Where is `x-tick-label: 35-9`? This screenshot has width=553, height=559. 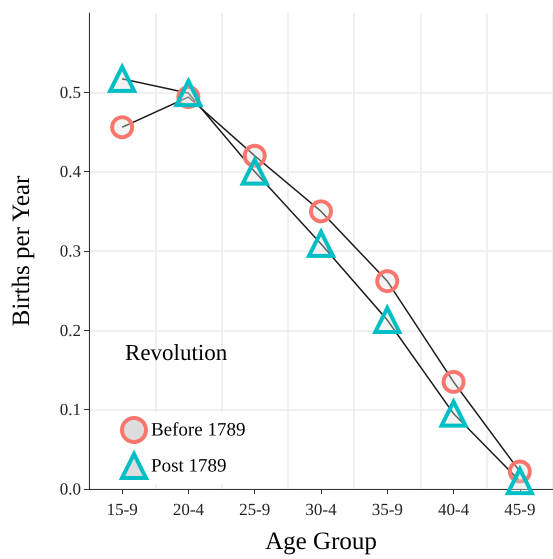 x-tick-label: 35-9 is located at coordinates (387, 509).